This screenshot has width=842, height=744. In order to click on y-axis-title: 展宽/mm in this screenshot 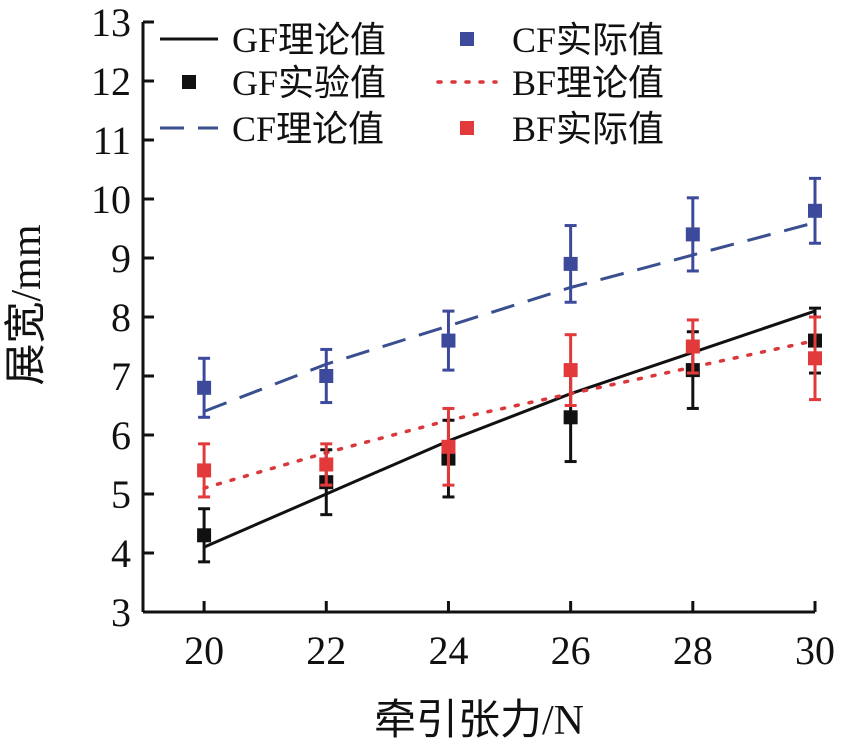, I will do `click(26, 304)`.